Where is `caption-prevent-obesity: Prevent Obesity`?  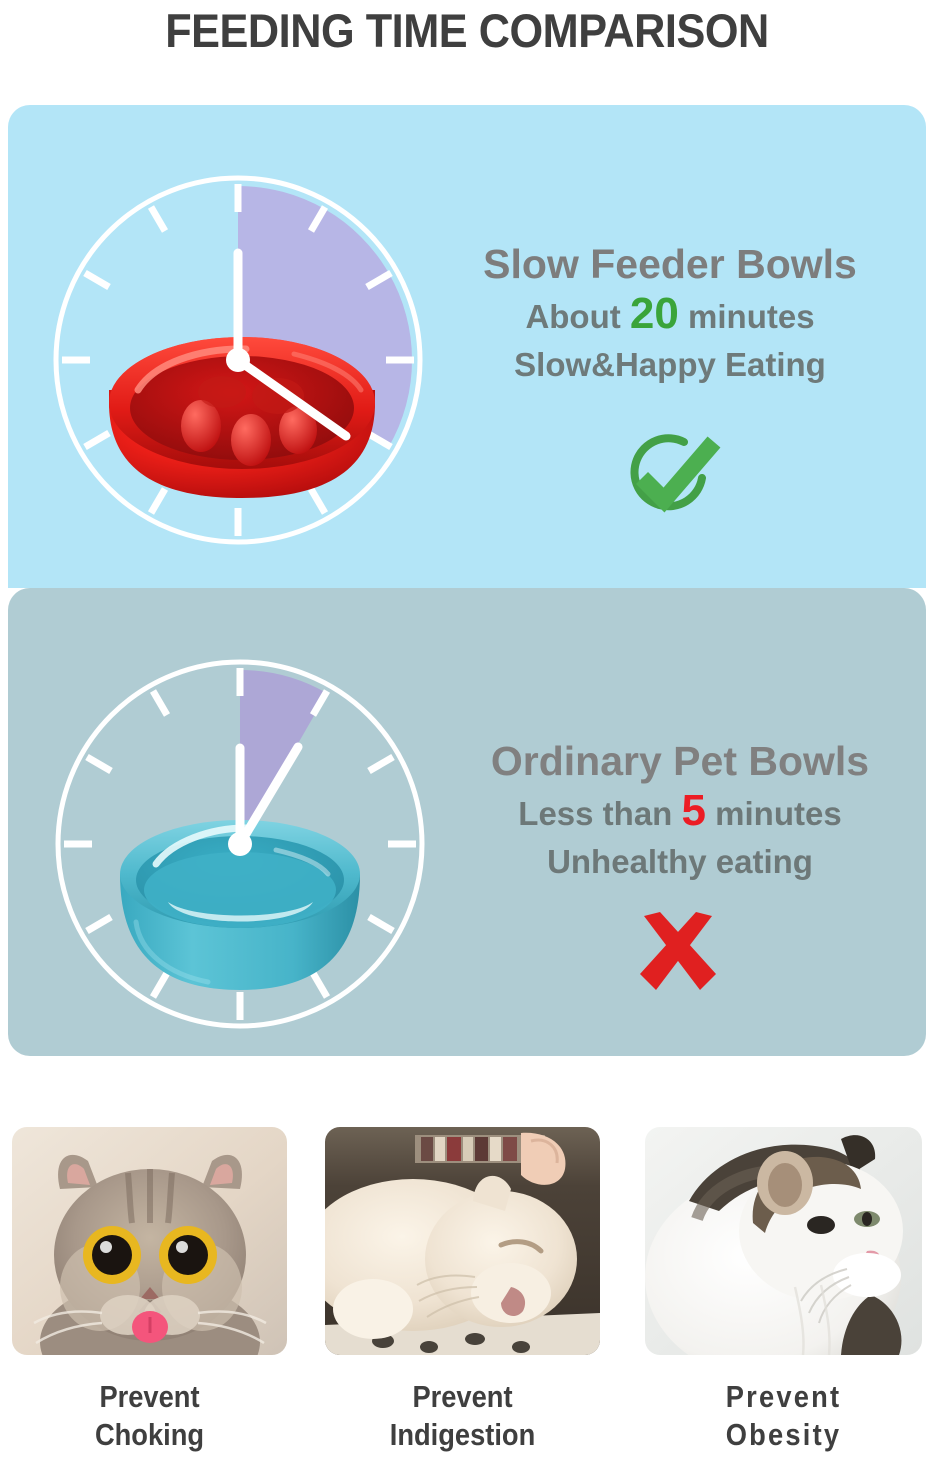
caption-prevent-obesity: Prevent Obesity is located at coordinates (784, 1416).